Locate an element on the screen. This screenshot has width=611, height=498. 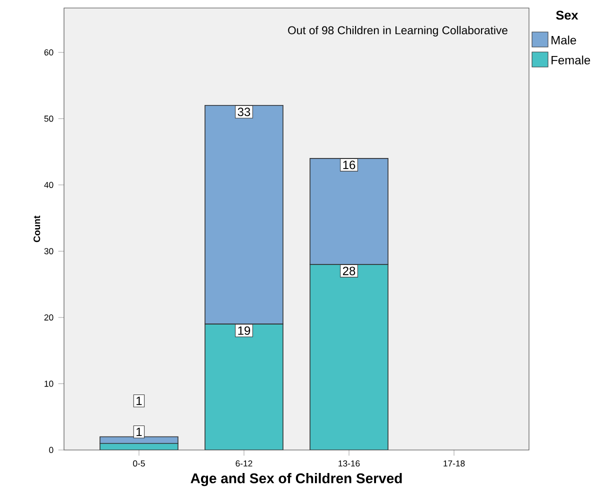
data-label: 16 is located at coordinates (349, 165).